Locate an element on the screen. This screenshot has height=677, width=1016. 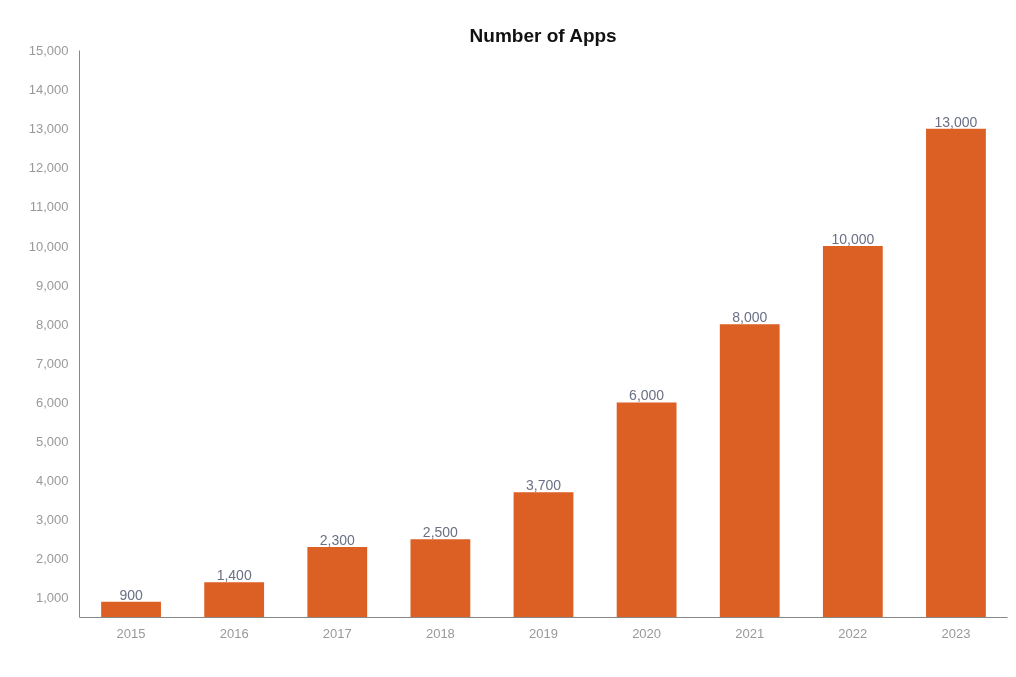
x-tick-label: 2019 is located at coordinates (543, 633).